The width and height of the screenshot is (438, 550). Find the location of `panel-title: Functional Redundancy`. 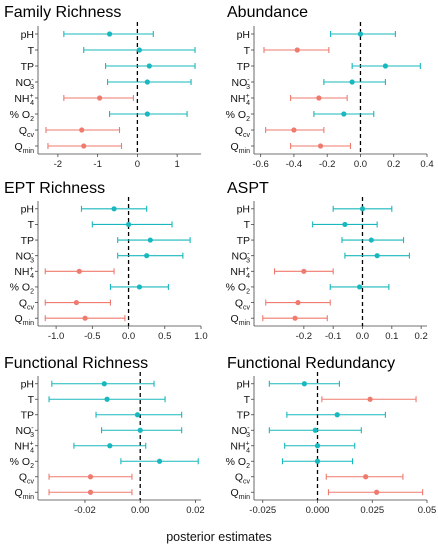

panel-title: Functional Redundancy is located at coordinates (311, 363).